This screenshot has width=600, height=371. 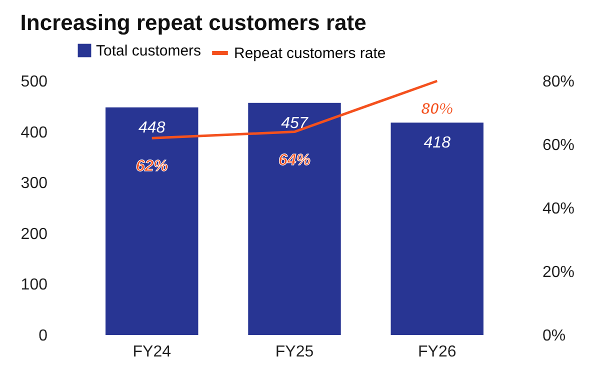 What do you see at coordinates (34, 183) in the screenshot?
I see `y-tick-label: 300` at bounding box center [34, 183].